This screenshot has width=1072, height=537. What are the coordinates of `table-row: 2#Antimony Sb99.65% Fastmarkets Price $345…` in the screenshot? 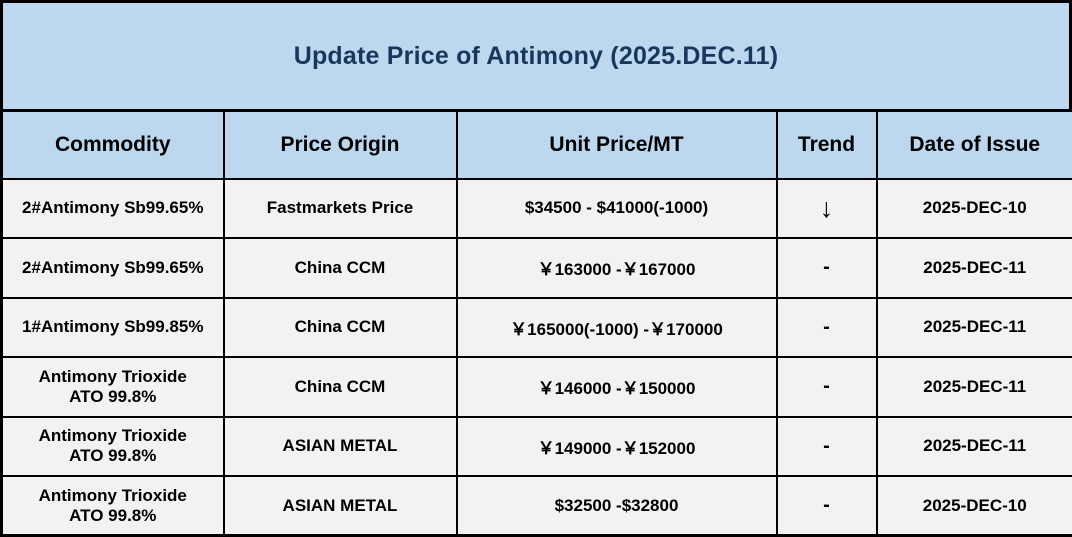 It's located at (536, 208).